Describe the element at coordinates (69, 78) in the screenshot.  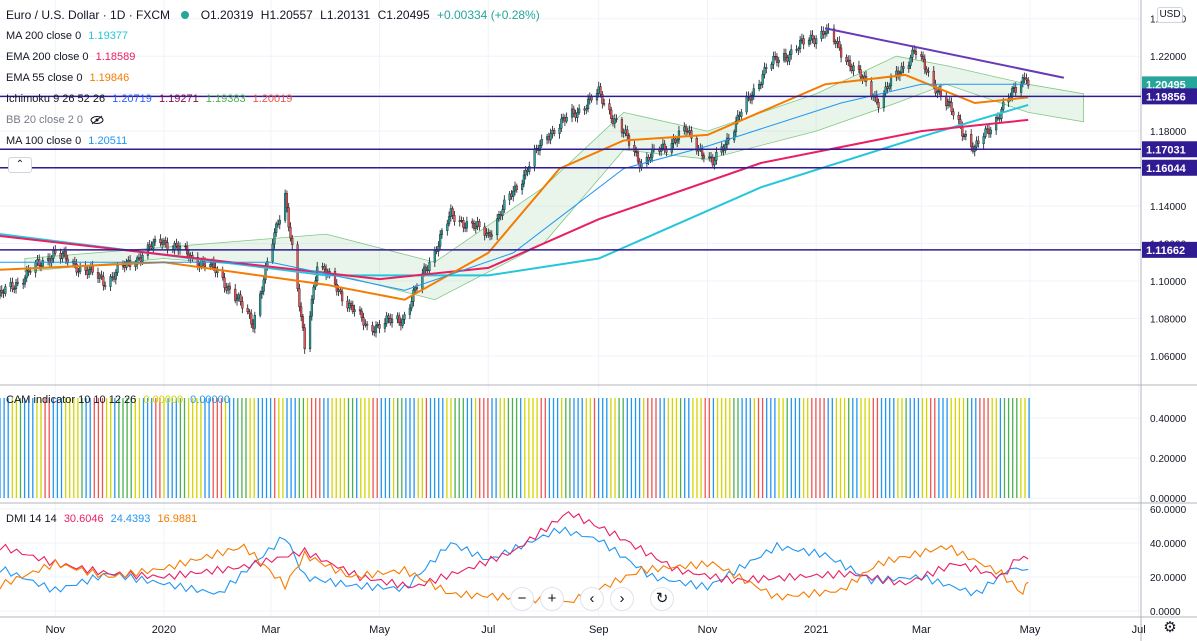
I see `legend-ema55: EMA 55 close 0 1.19846` at that location.